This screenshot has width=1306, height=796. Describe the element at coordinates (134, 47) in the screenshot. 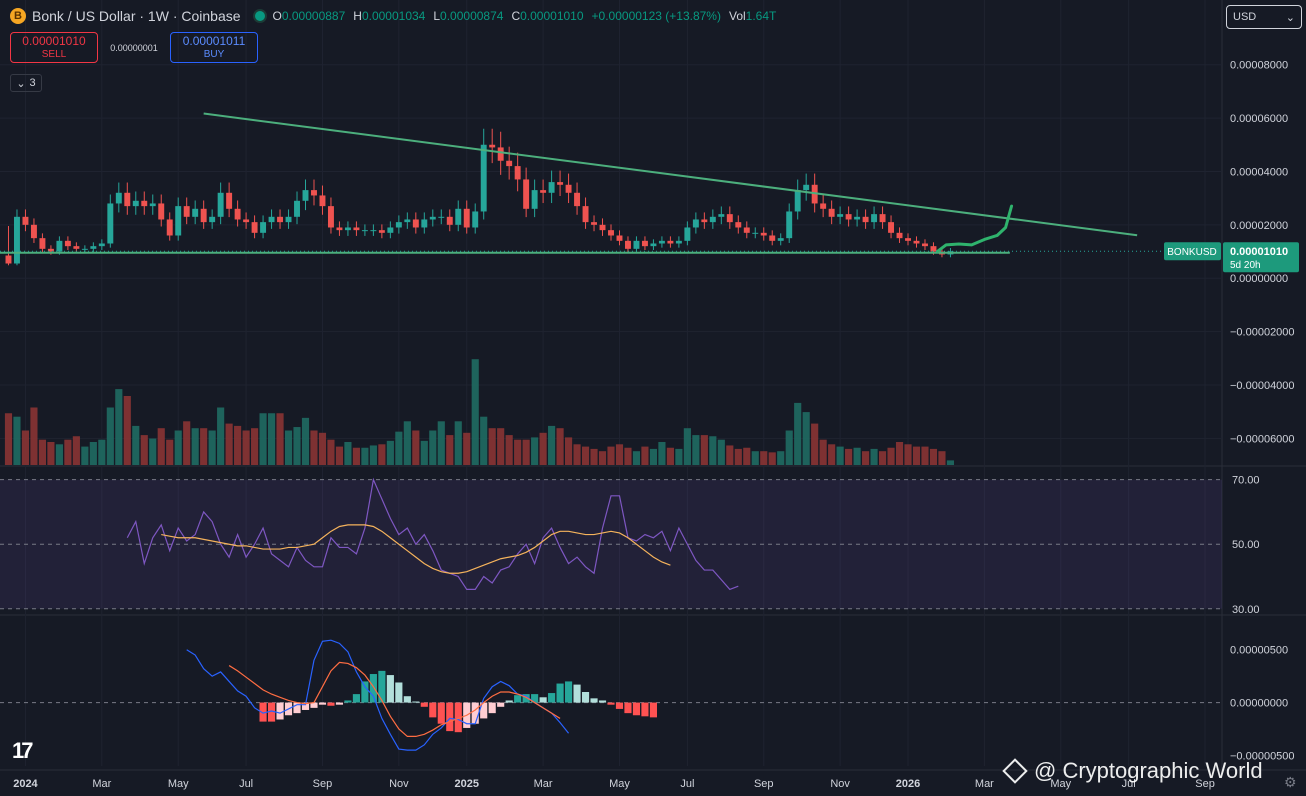

I see `spread-value: 0.00000001` at that location.